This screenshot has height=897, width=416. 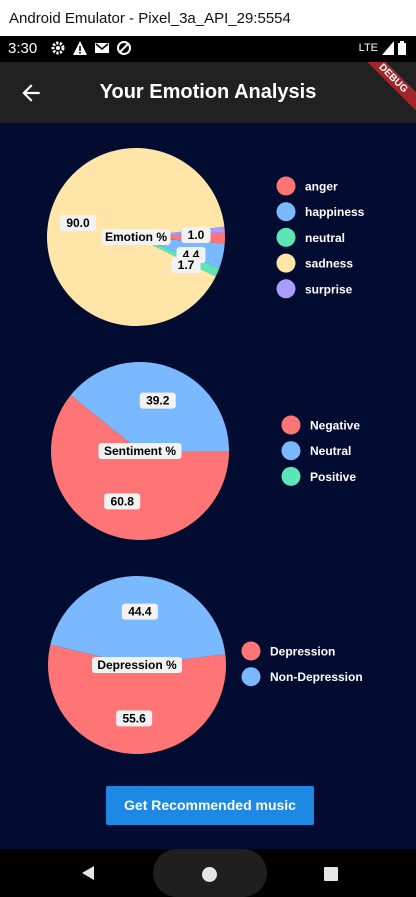 I want to click on network-type: LTE, so click(x=368, y=48).